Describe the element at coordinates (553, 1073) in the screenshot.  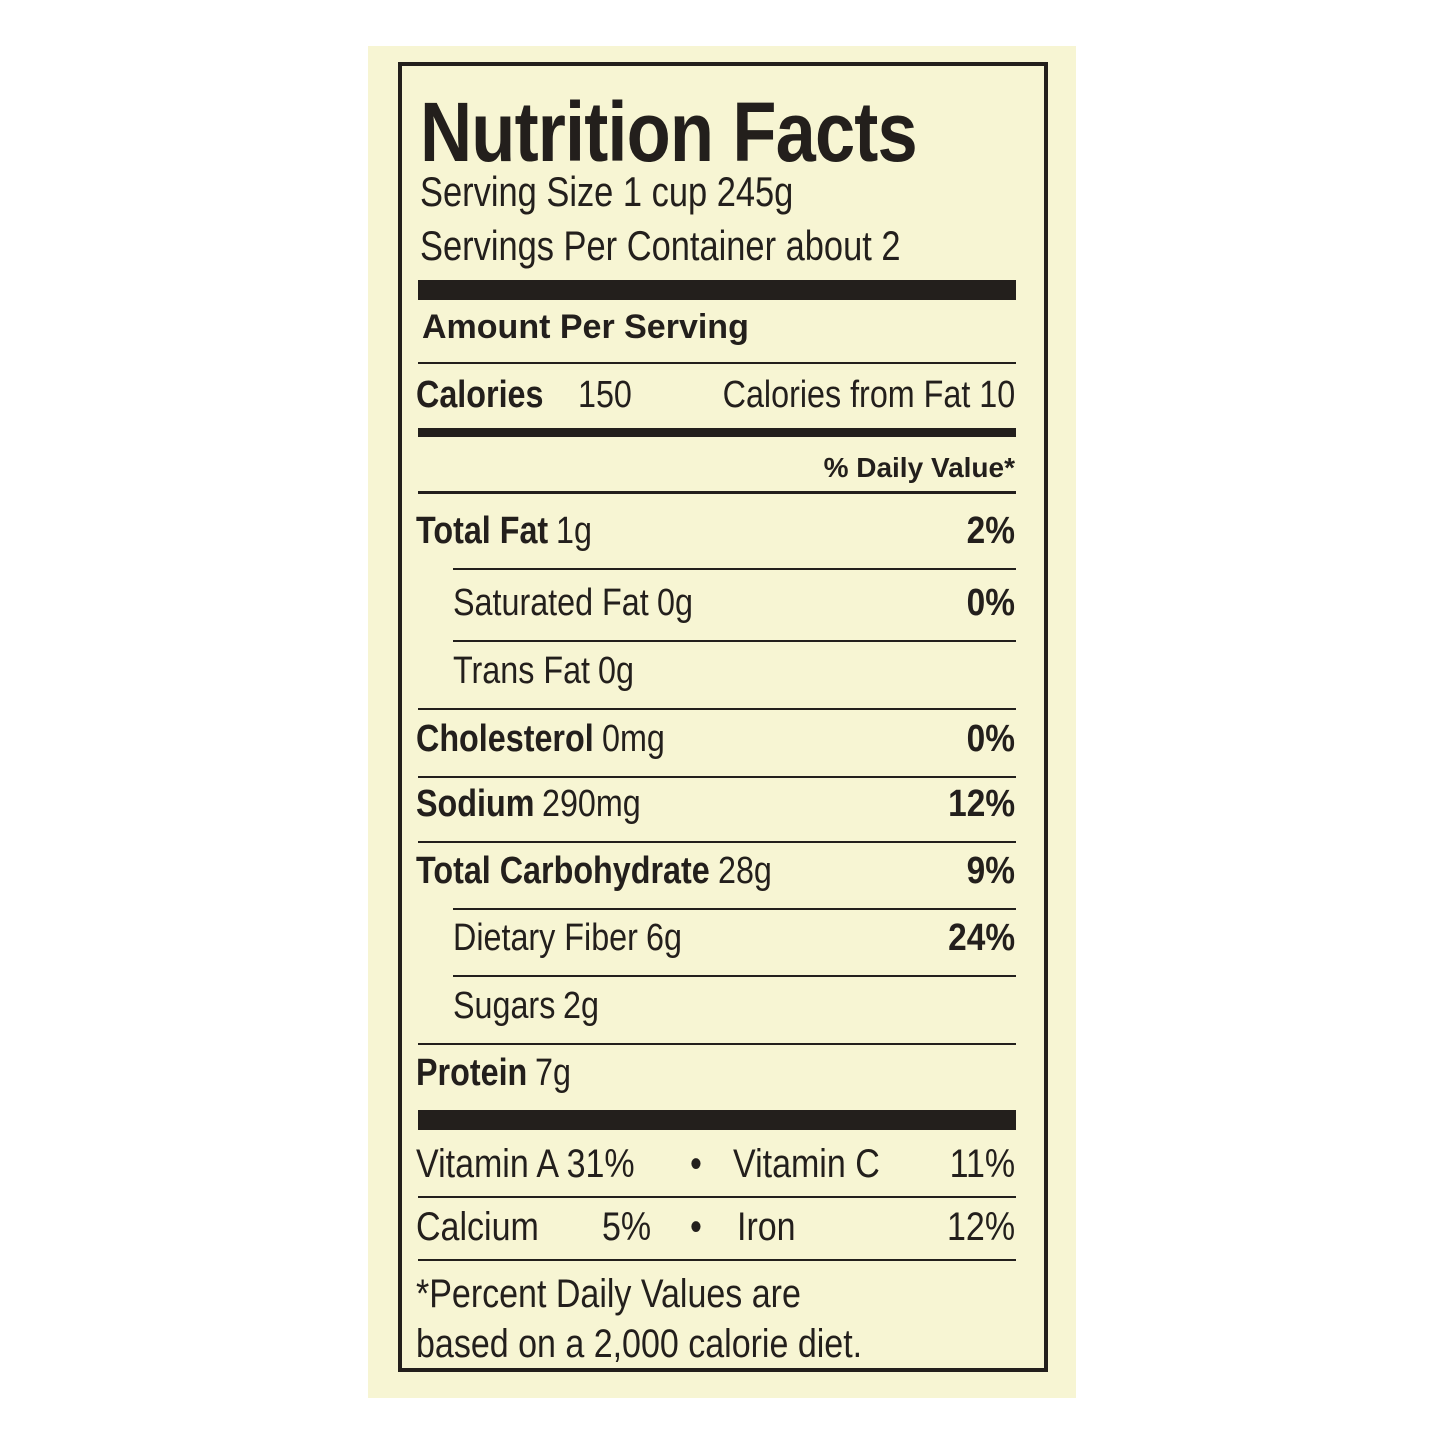
I see `nutrient-amount: 7g` at that location.